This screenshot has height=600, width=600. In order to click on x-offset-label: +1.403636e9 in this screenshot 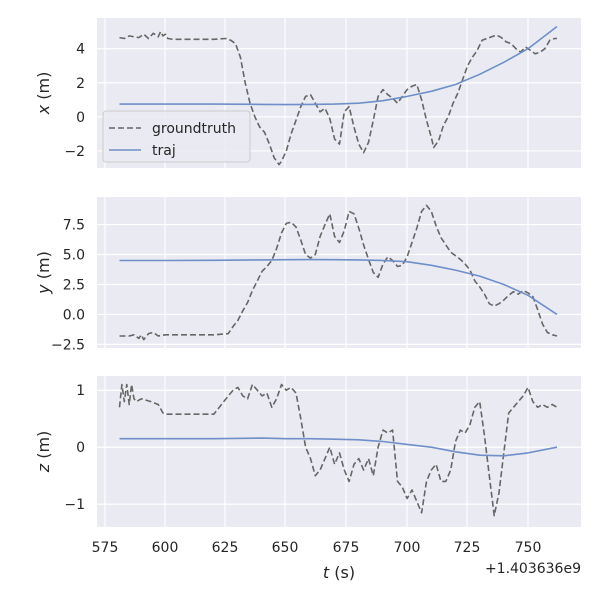, I will do `click(533, 569)`.